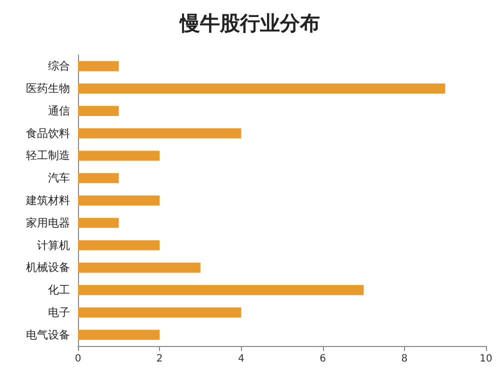 This screenshot has height=386, width=500. Describe the element at coordinates (48, 267) in the screenshot. I see `y-tick-label: 机械设备` at that location.